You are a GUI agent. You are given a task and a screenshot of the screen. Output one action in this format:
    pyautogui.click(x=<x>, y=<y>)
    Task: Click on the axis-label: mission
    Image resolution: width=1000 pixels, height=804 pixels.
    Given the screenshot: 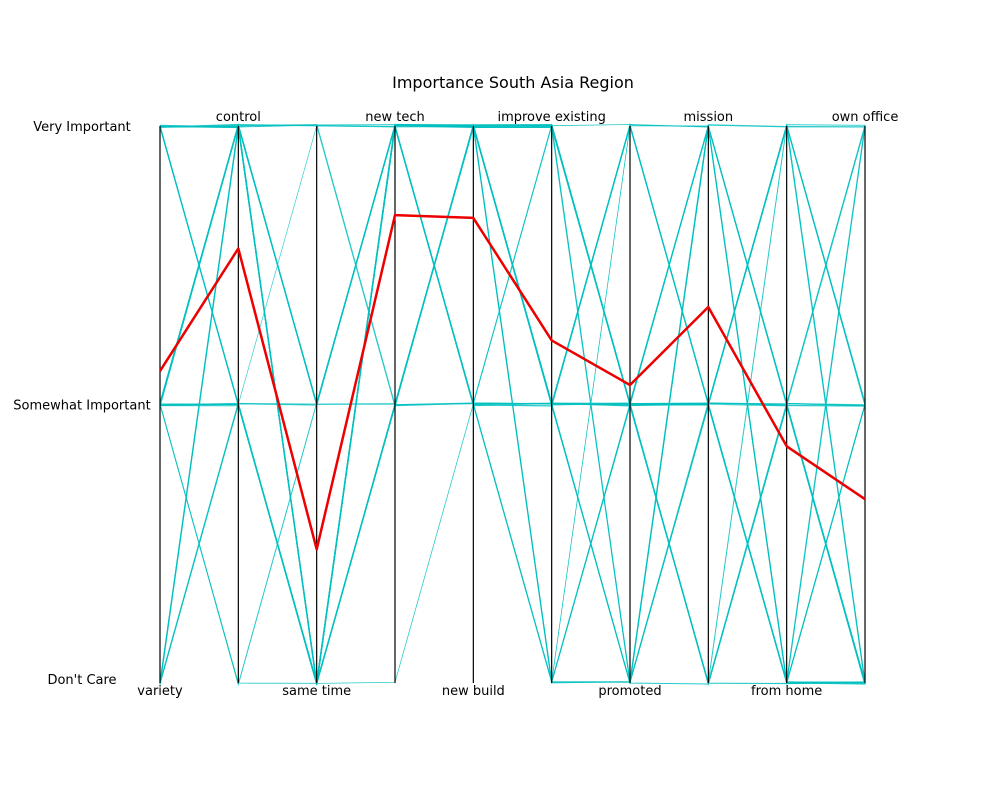 What is the action you would take?
    pyautogui.click(x=709, y=117)
    